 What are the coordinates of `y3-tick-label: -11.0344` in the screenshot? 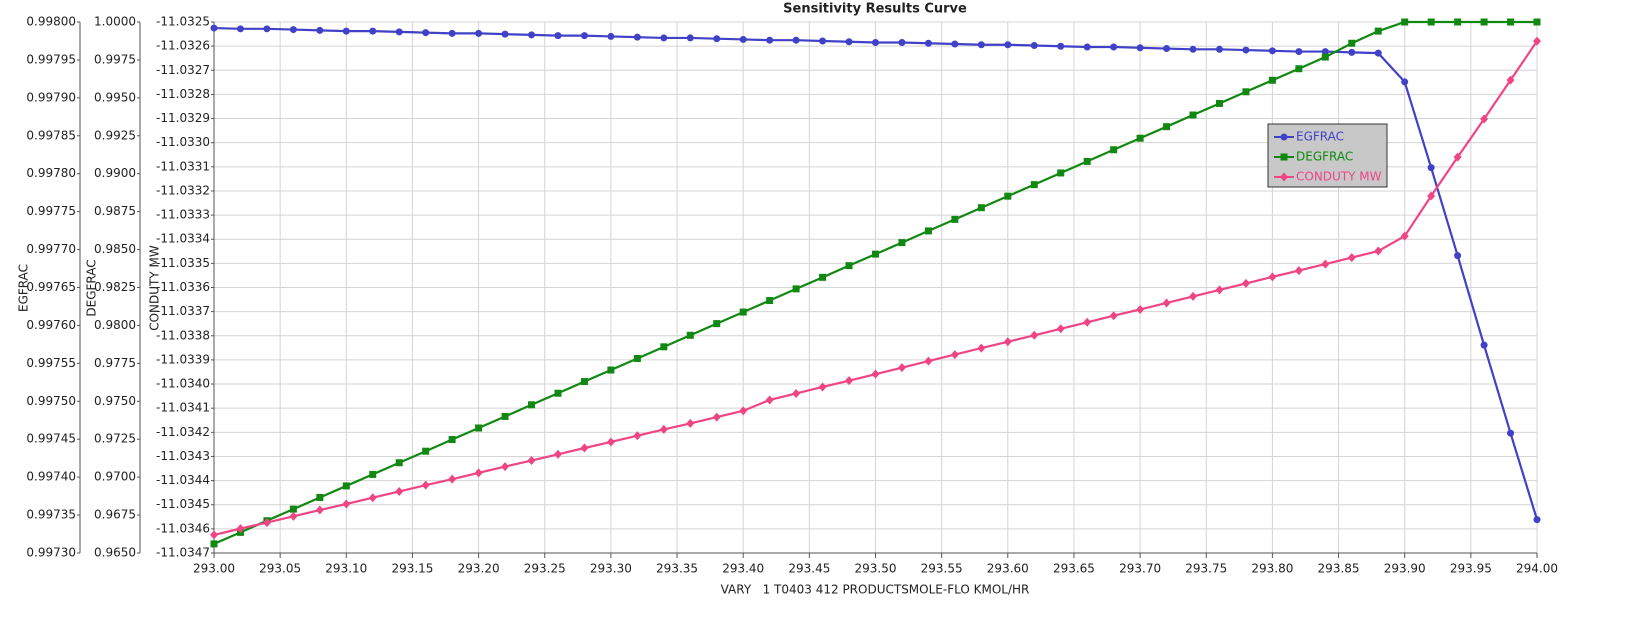 It's located at (183, 480).